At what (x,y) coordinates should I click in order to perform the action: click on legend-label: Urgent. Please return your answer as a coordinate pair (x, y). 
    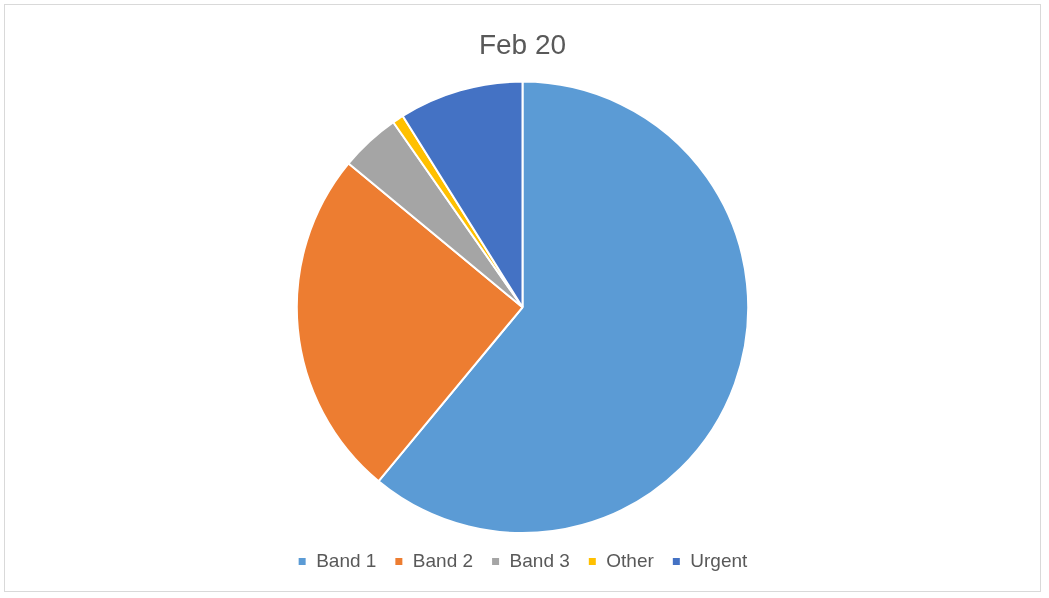
    Looking at the image, I should click on (719, 560).